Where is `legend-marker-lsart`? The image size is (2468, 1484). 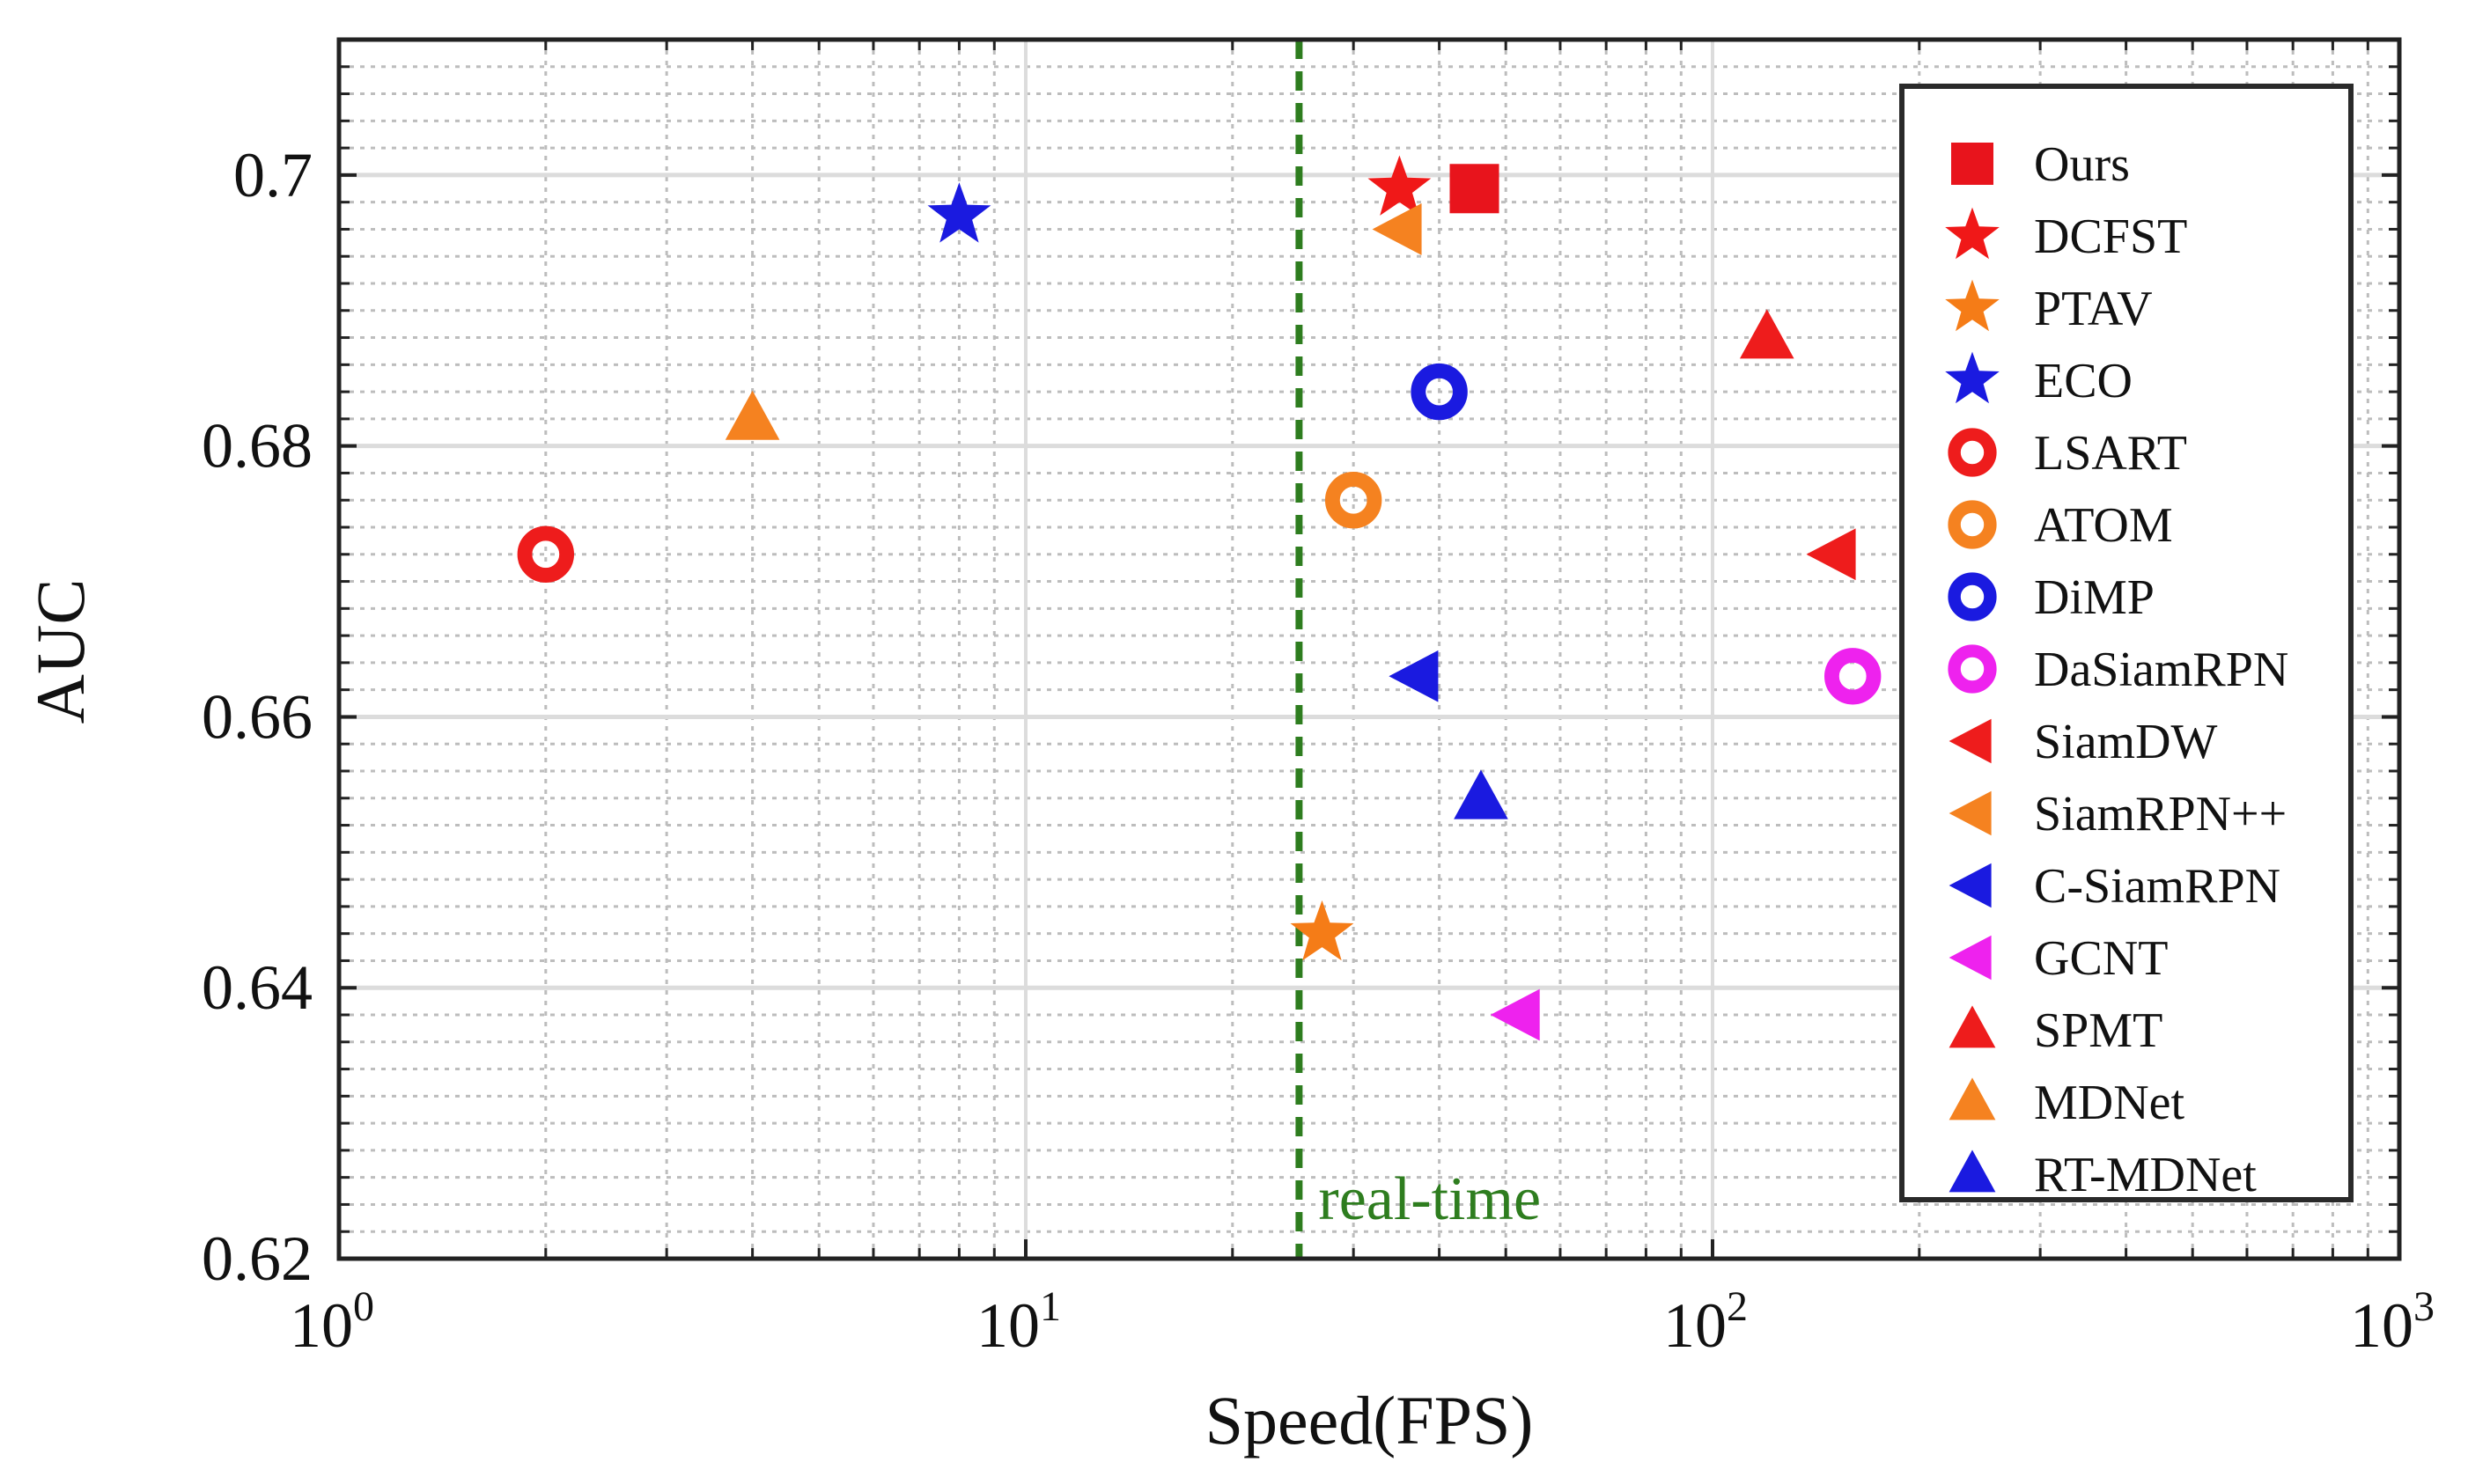 legend-marker-lsart is located at coordinates (1972, 453).